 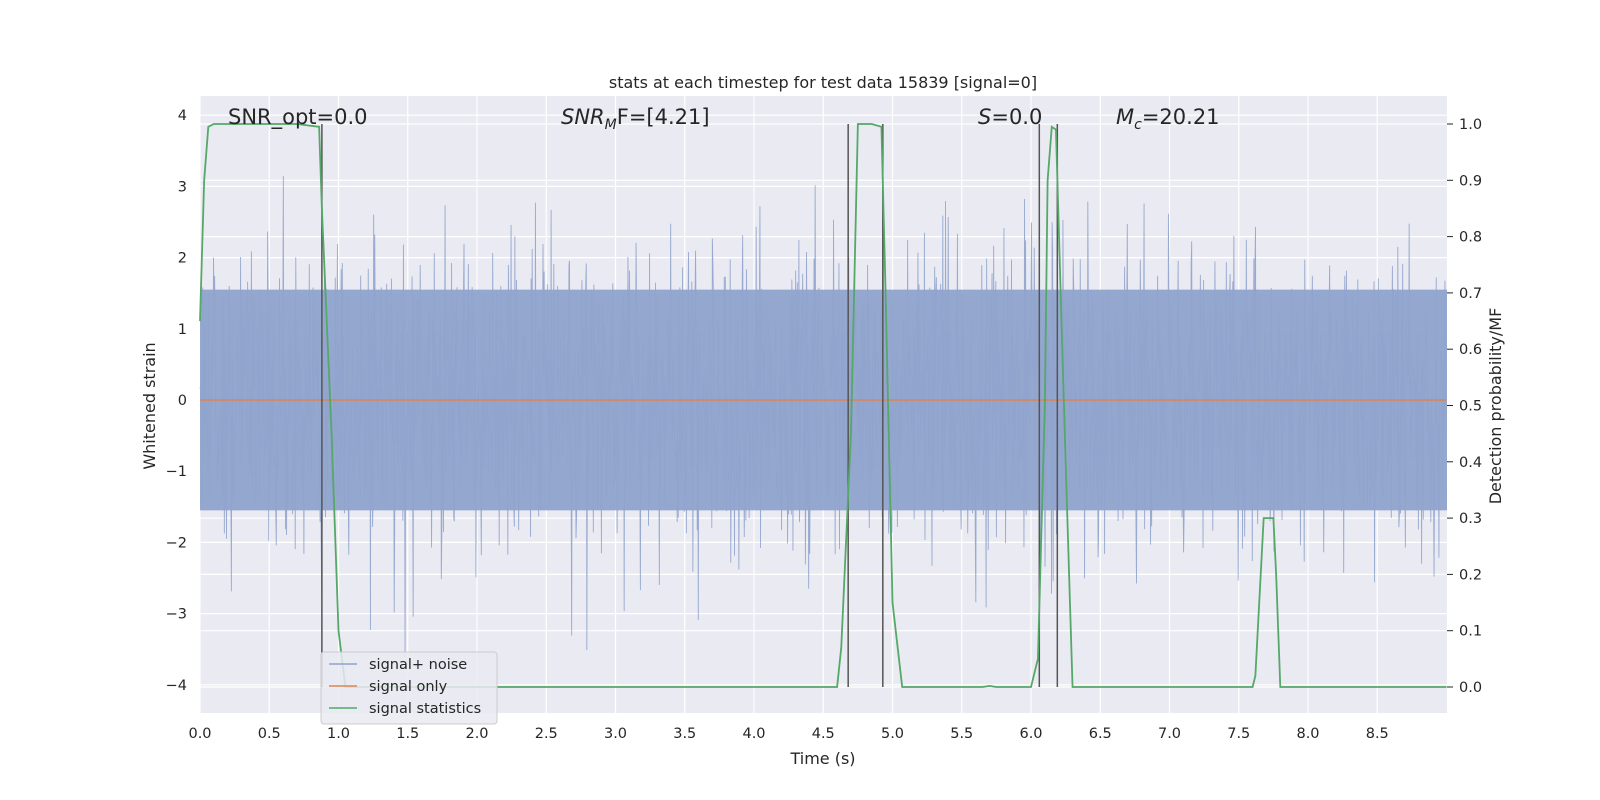 What do you see at coordinates (1470, 688) in the screenshot?
I see `y-right-tick-label: 0.0` at bounding box center [1470, 688].